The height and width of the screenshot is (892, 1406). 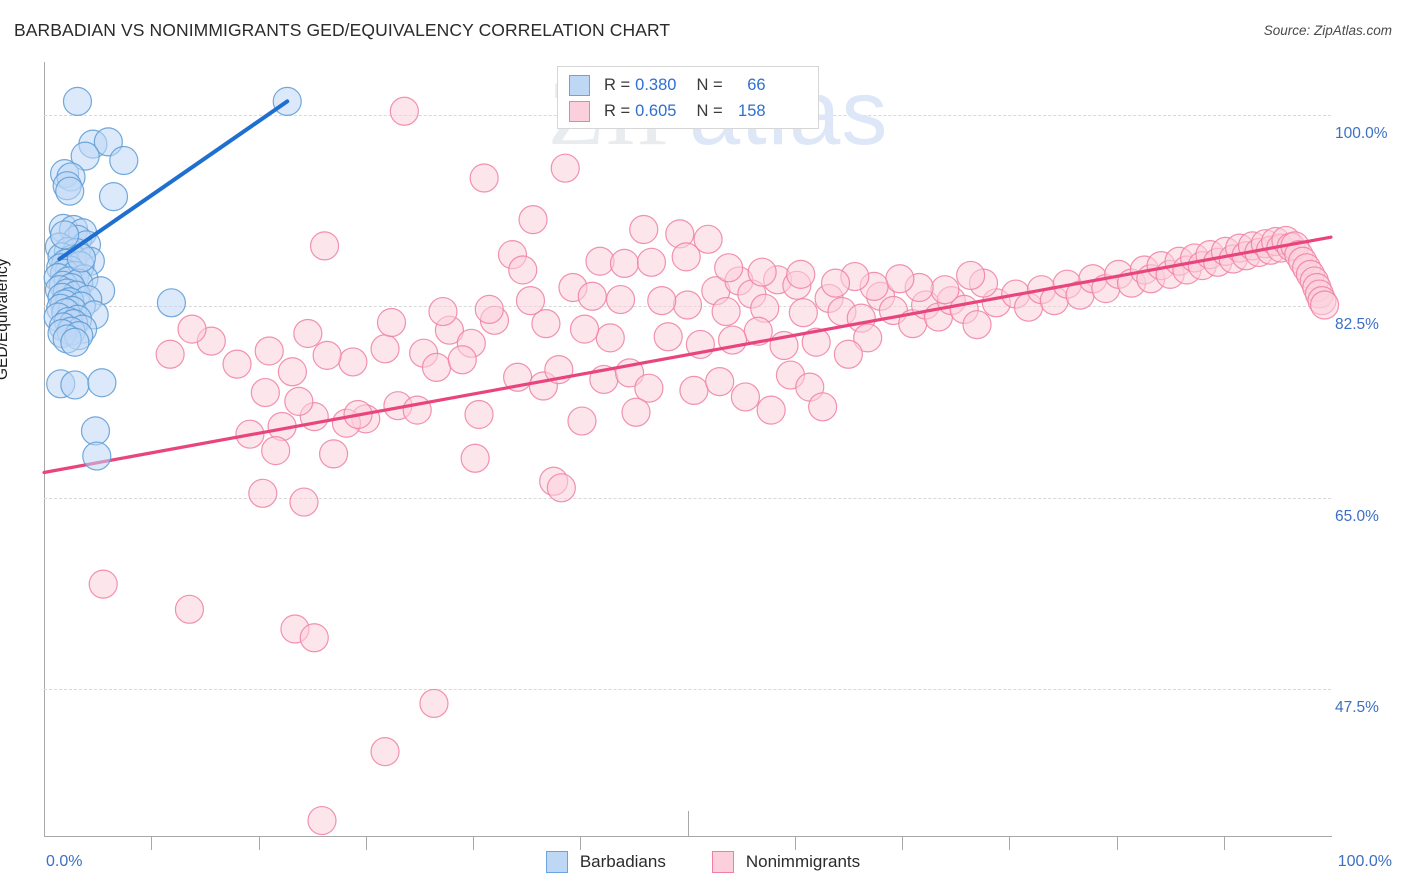 I want to click on r-value-pink: 0.605, so click(x=656, y=110).